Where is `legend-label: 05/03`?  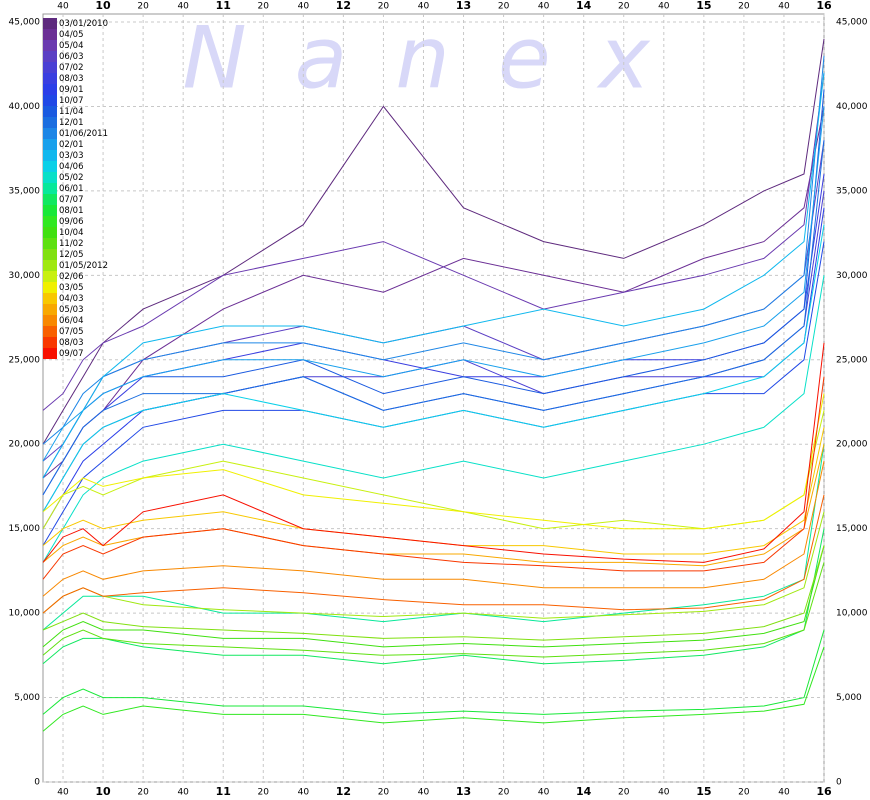
legend-label: 05/03 is located at coordinates (71, 310).